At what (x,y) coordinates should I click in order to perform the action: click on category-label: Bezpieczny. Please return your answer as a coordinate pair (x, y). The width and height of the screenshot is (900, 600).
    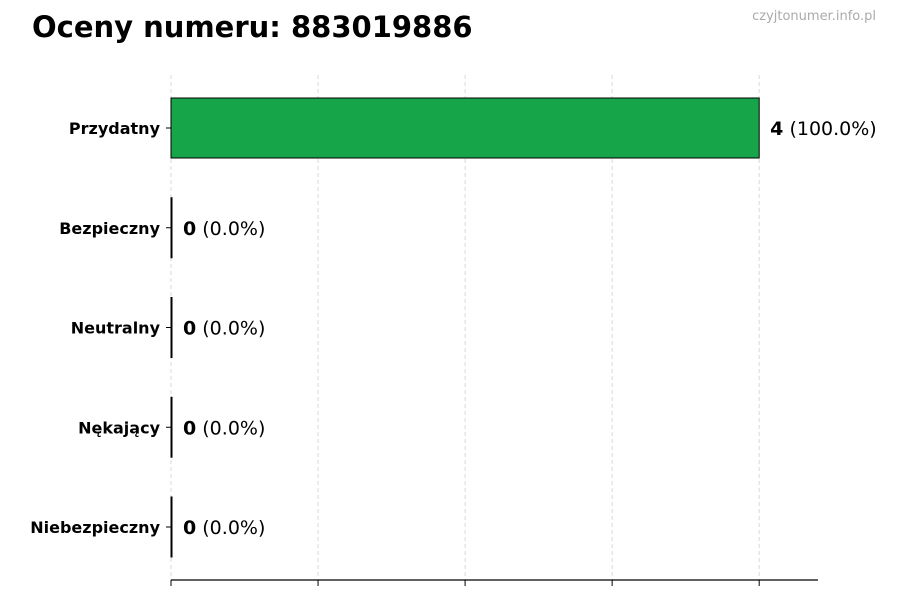
    Looking at the image, I should click on (109, 228).